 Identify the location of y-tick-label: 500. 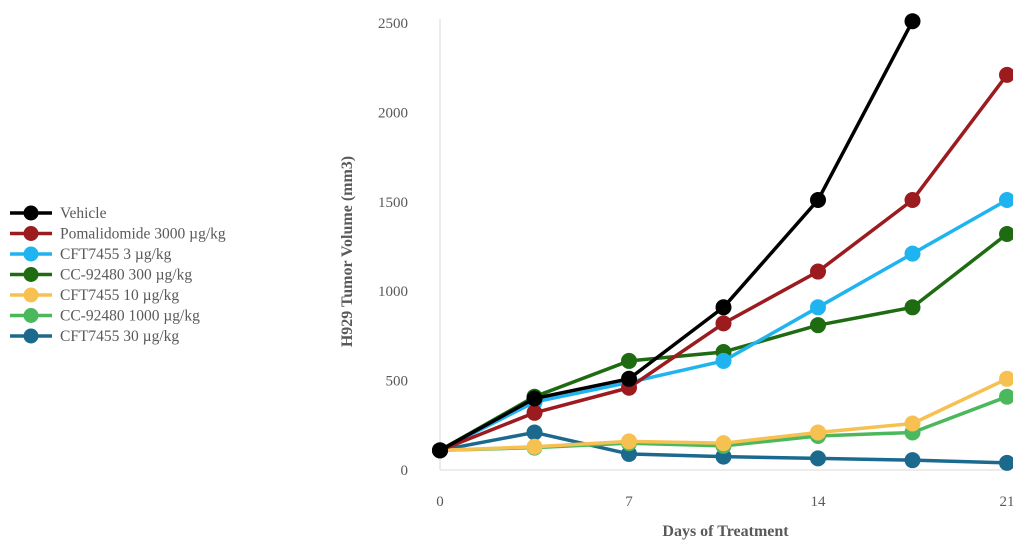
(397, 382).